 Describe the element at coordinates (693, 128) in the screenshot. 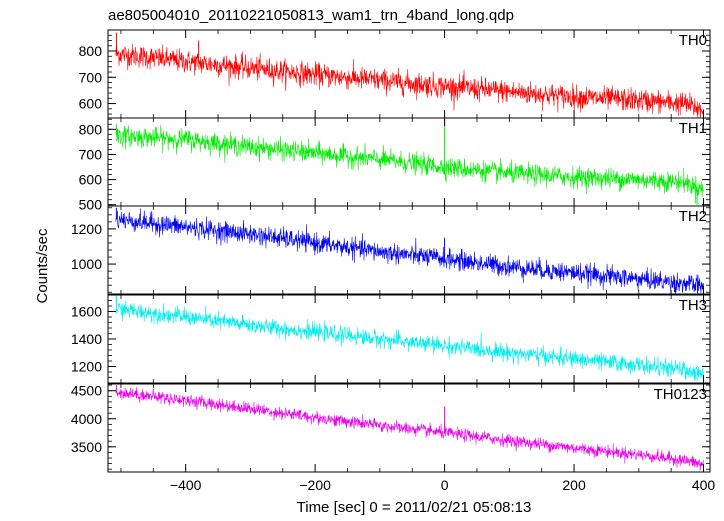

I see `panel-label: TH1` at that location.